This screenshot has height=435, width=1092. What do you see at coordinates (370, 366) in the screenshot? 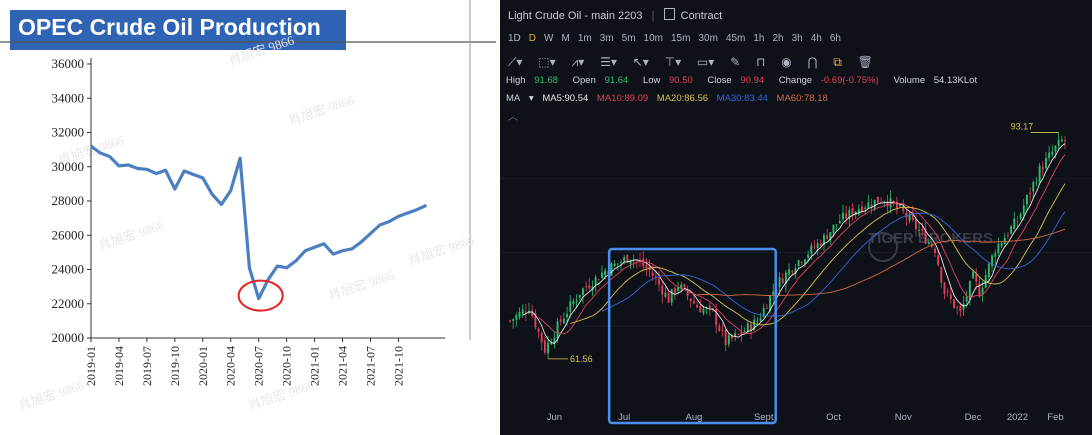
I see `x-tick-label: 2021-07` at bounding box center [370, 366].